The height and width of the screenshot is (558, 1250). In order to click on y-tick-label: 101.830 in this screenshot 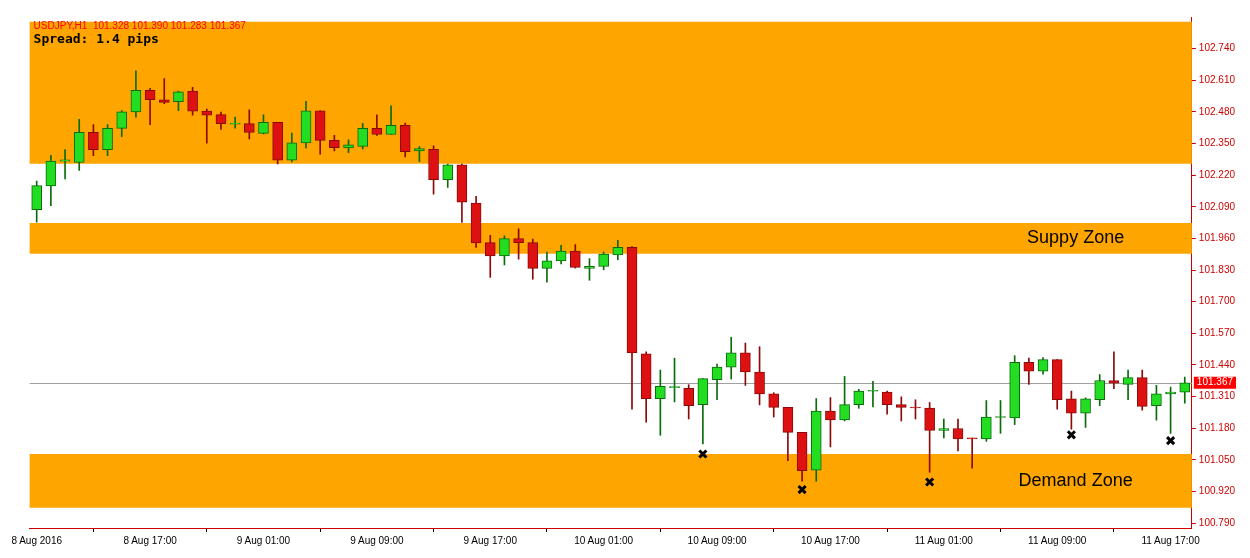, I will do `click(1217, 269)`.